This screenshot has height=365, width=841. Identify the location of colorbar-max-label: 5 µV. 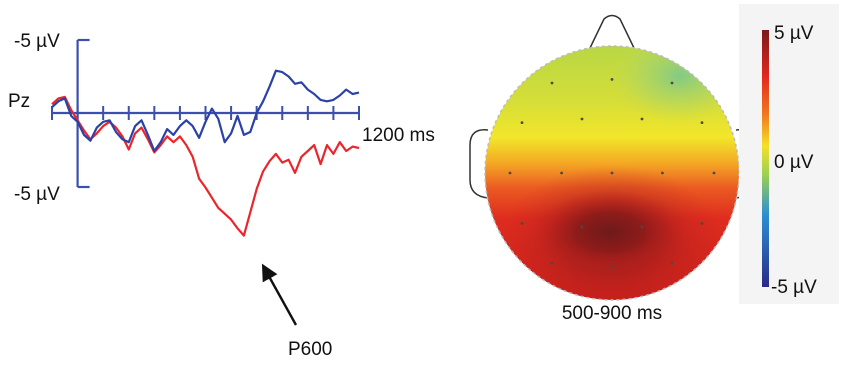
(794, 33).